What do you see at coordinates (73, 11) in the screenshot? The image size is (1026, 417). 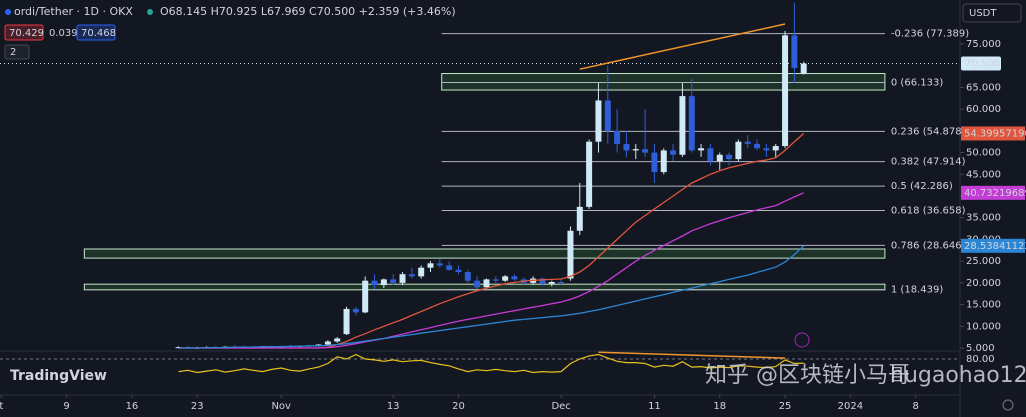 I see `symbol-title: ordi/Tether · 1D · OKX` at bounding box center [73, 11].